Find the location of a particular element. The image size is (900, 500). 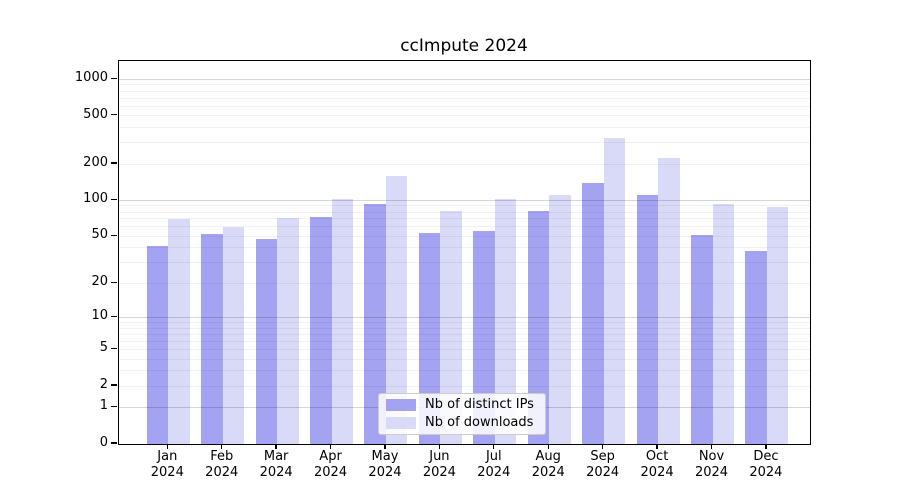

x-tick-mark-apr is located at coordinates (330, 446).